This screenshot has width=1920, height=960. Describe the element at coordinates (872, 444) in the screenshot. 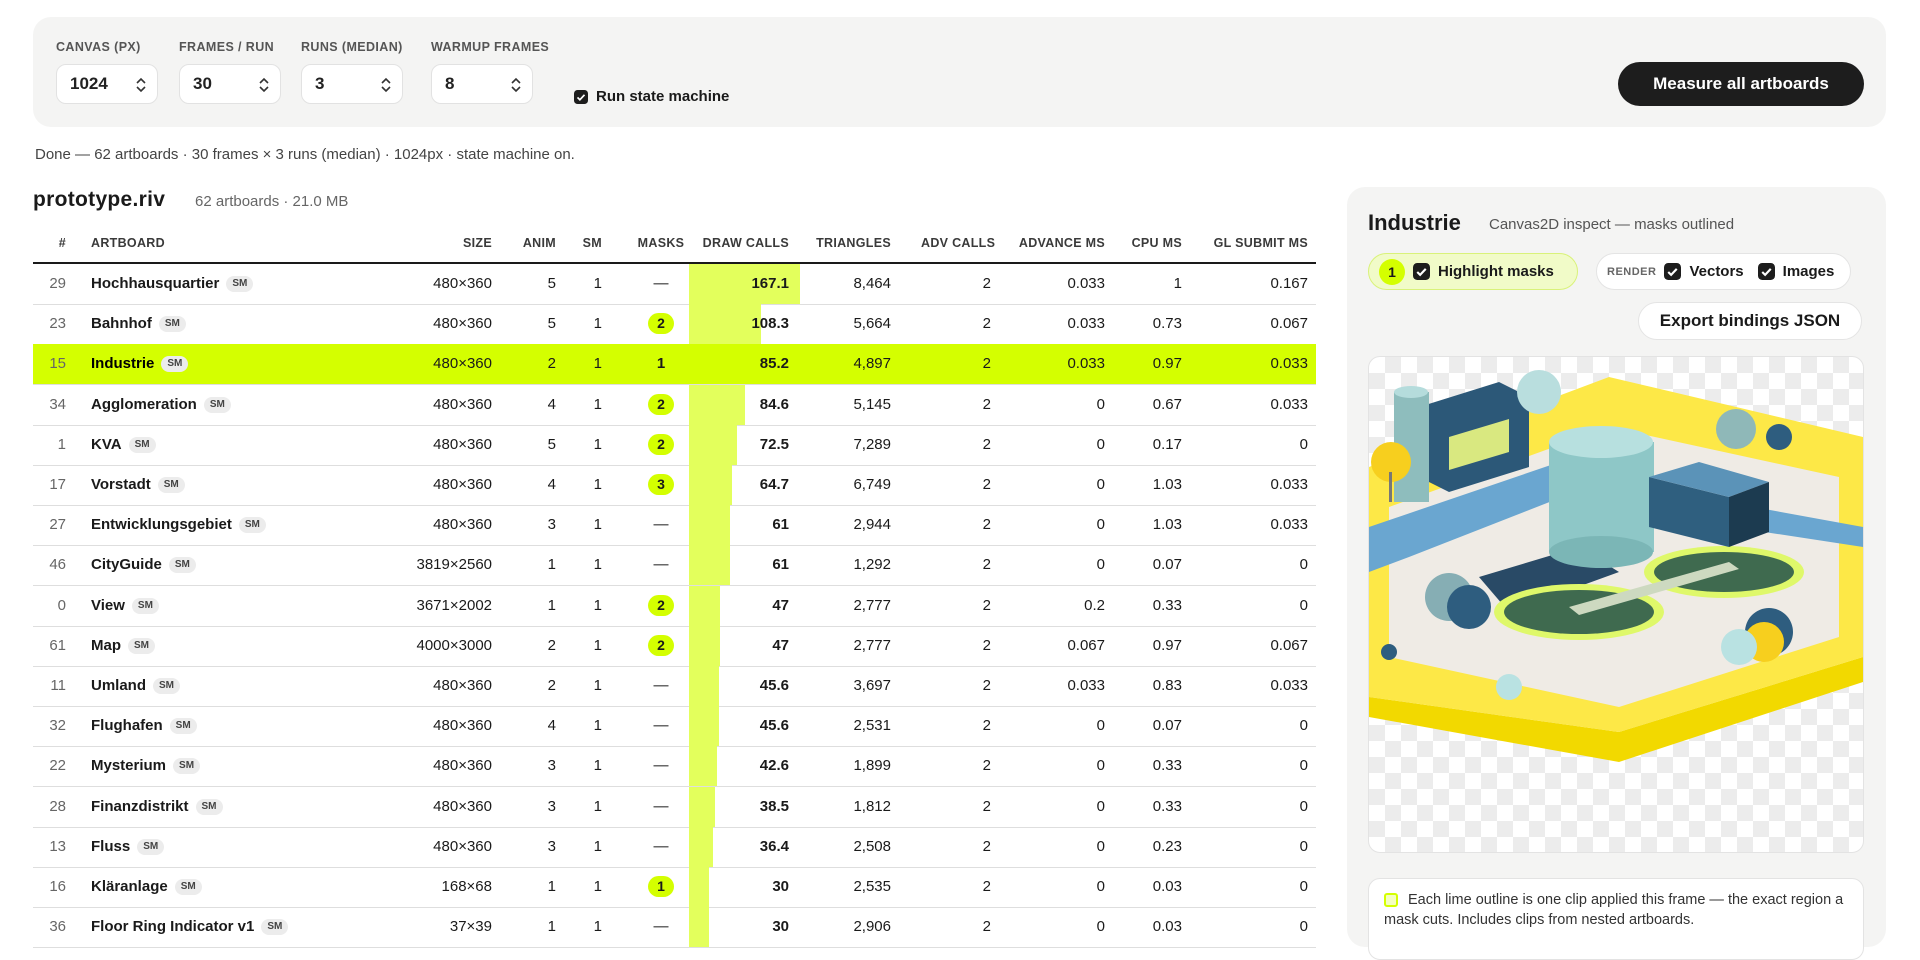

I see `cell-value: 7,289` at that location.